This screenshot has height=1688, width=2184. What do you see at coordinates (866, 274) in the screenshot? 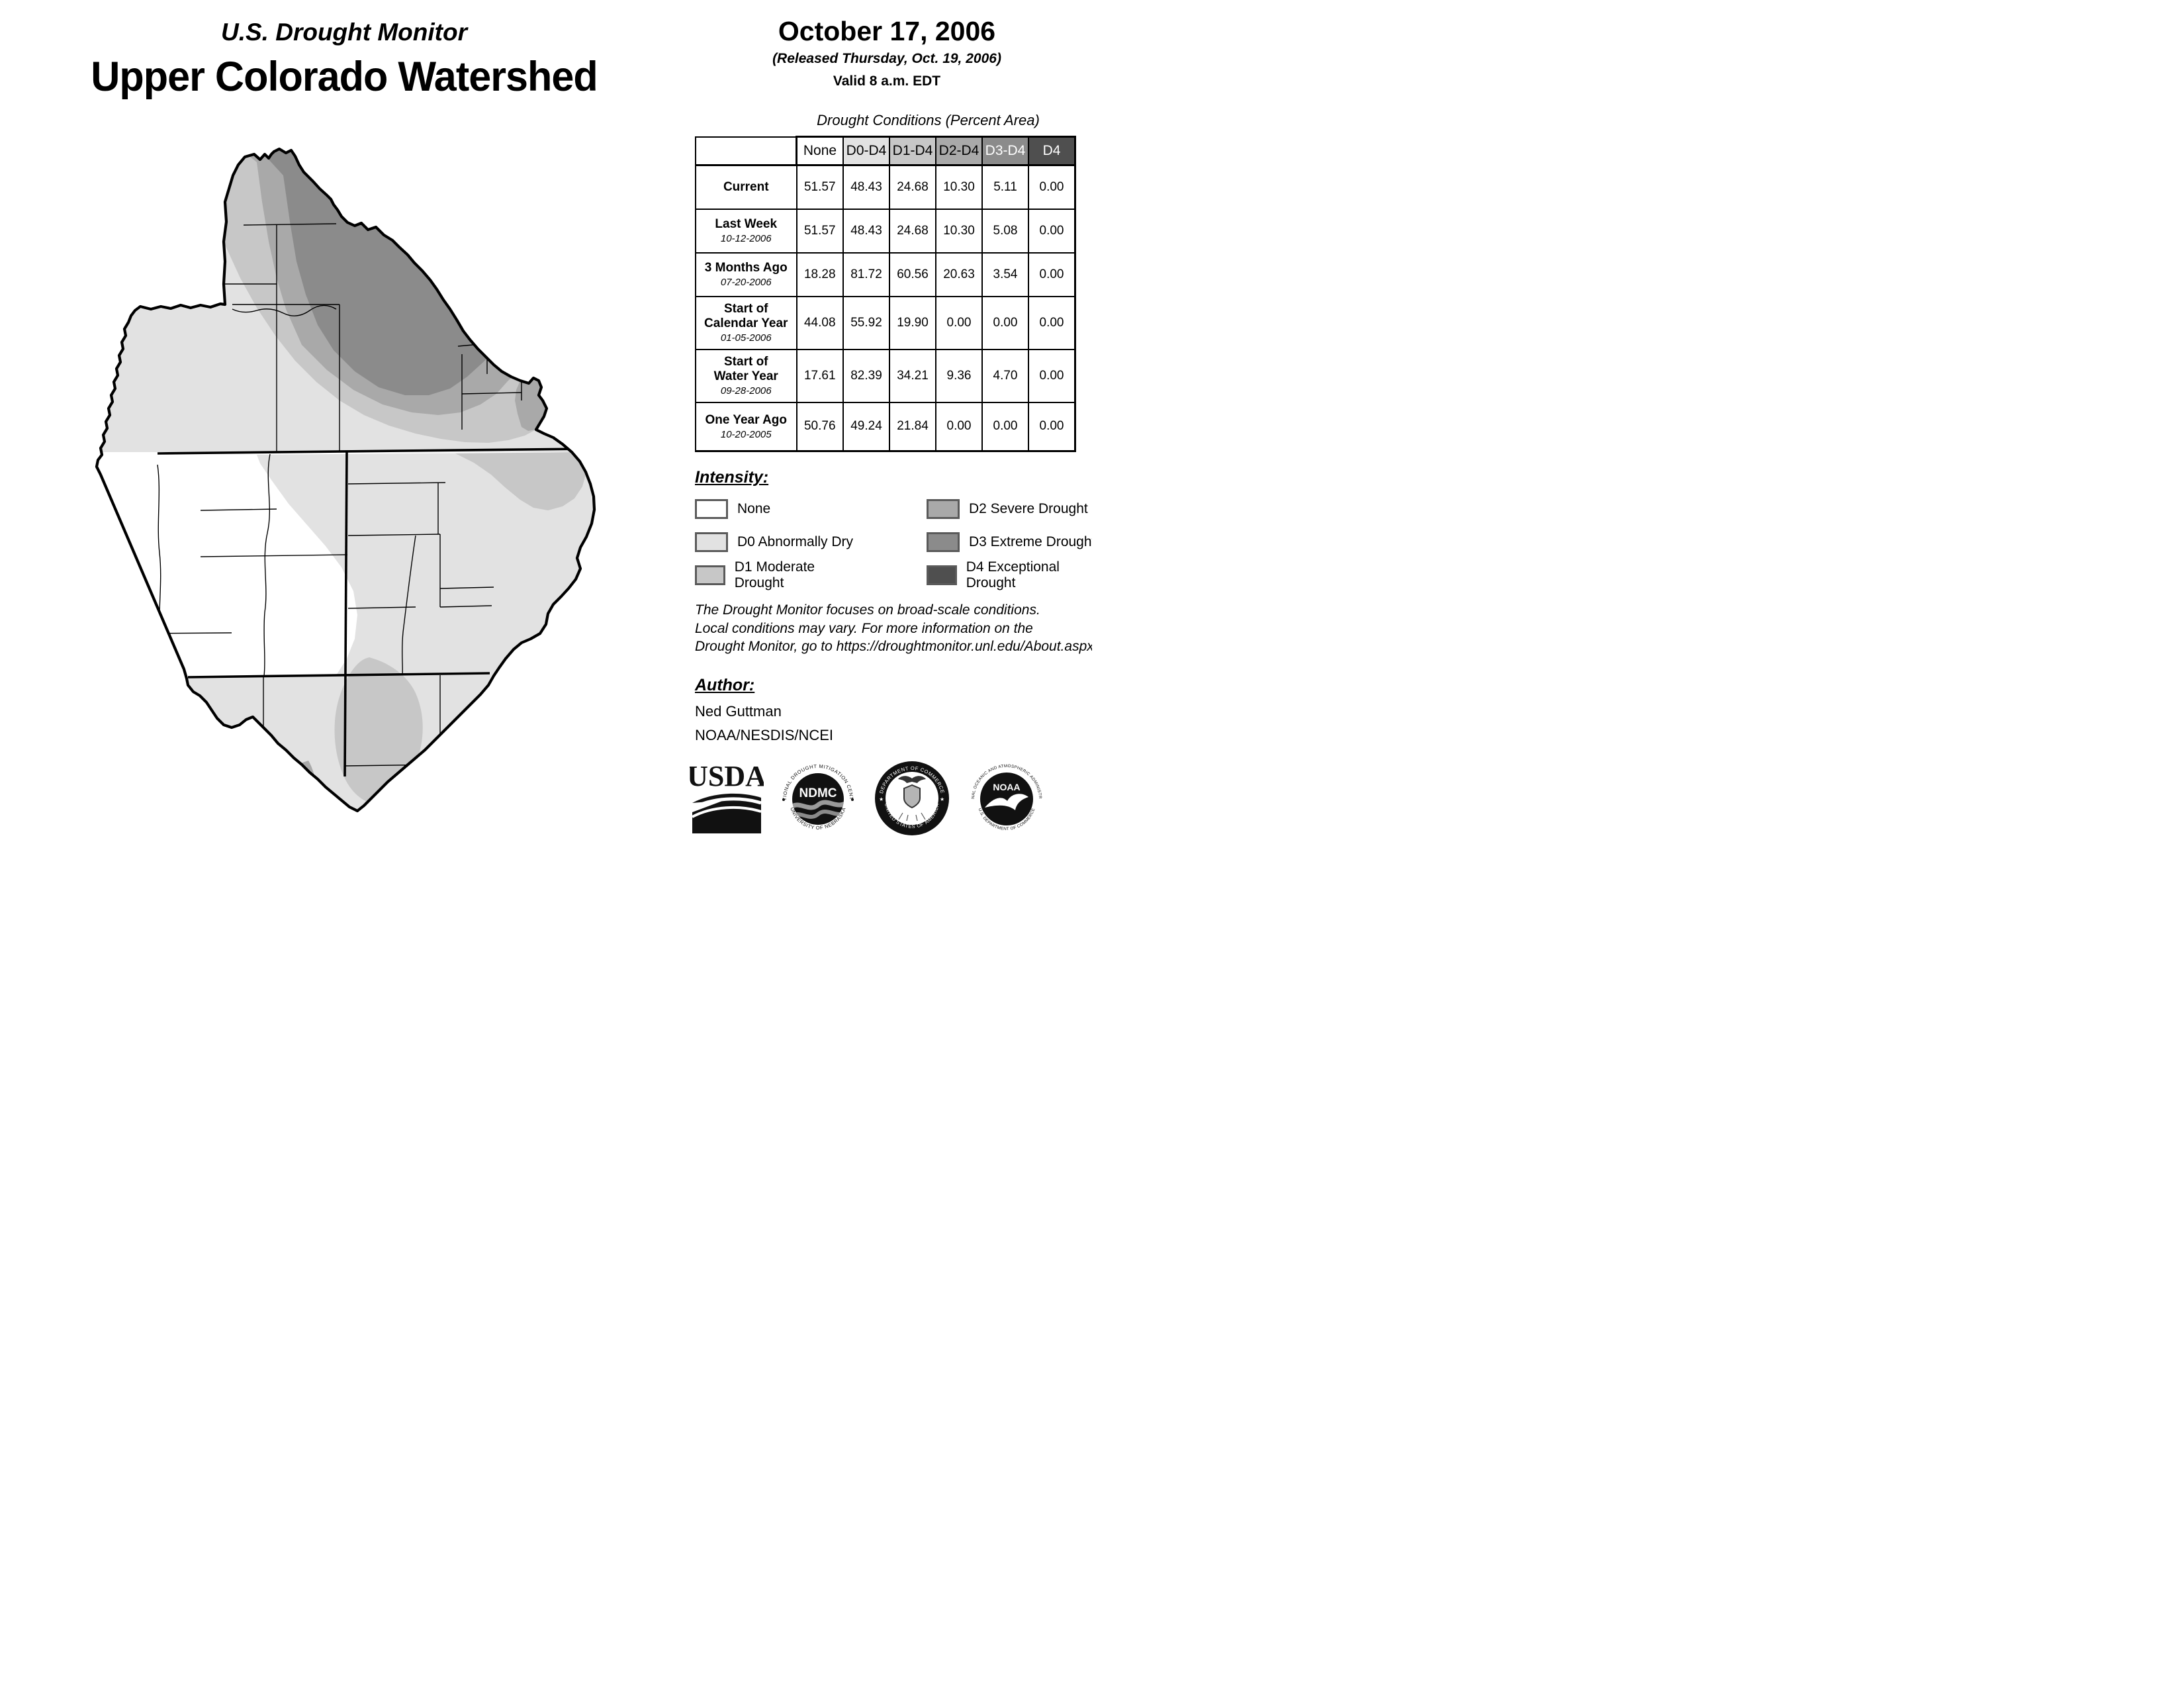
I see `value-cell: 81.72` at bounding box center [866, 274].